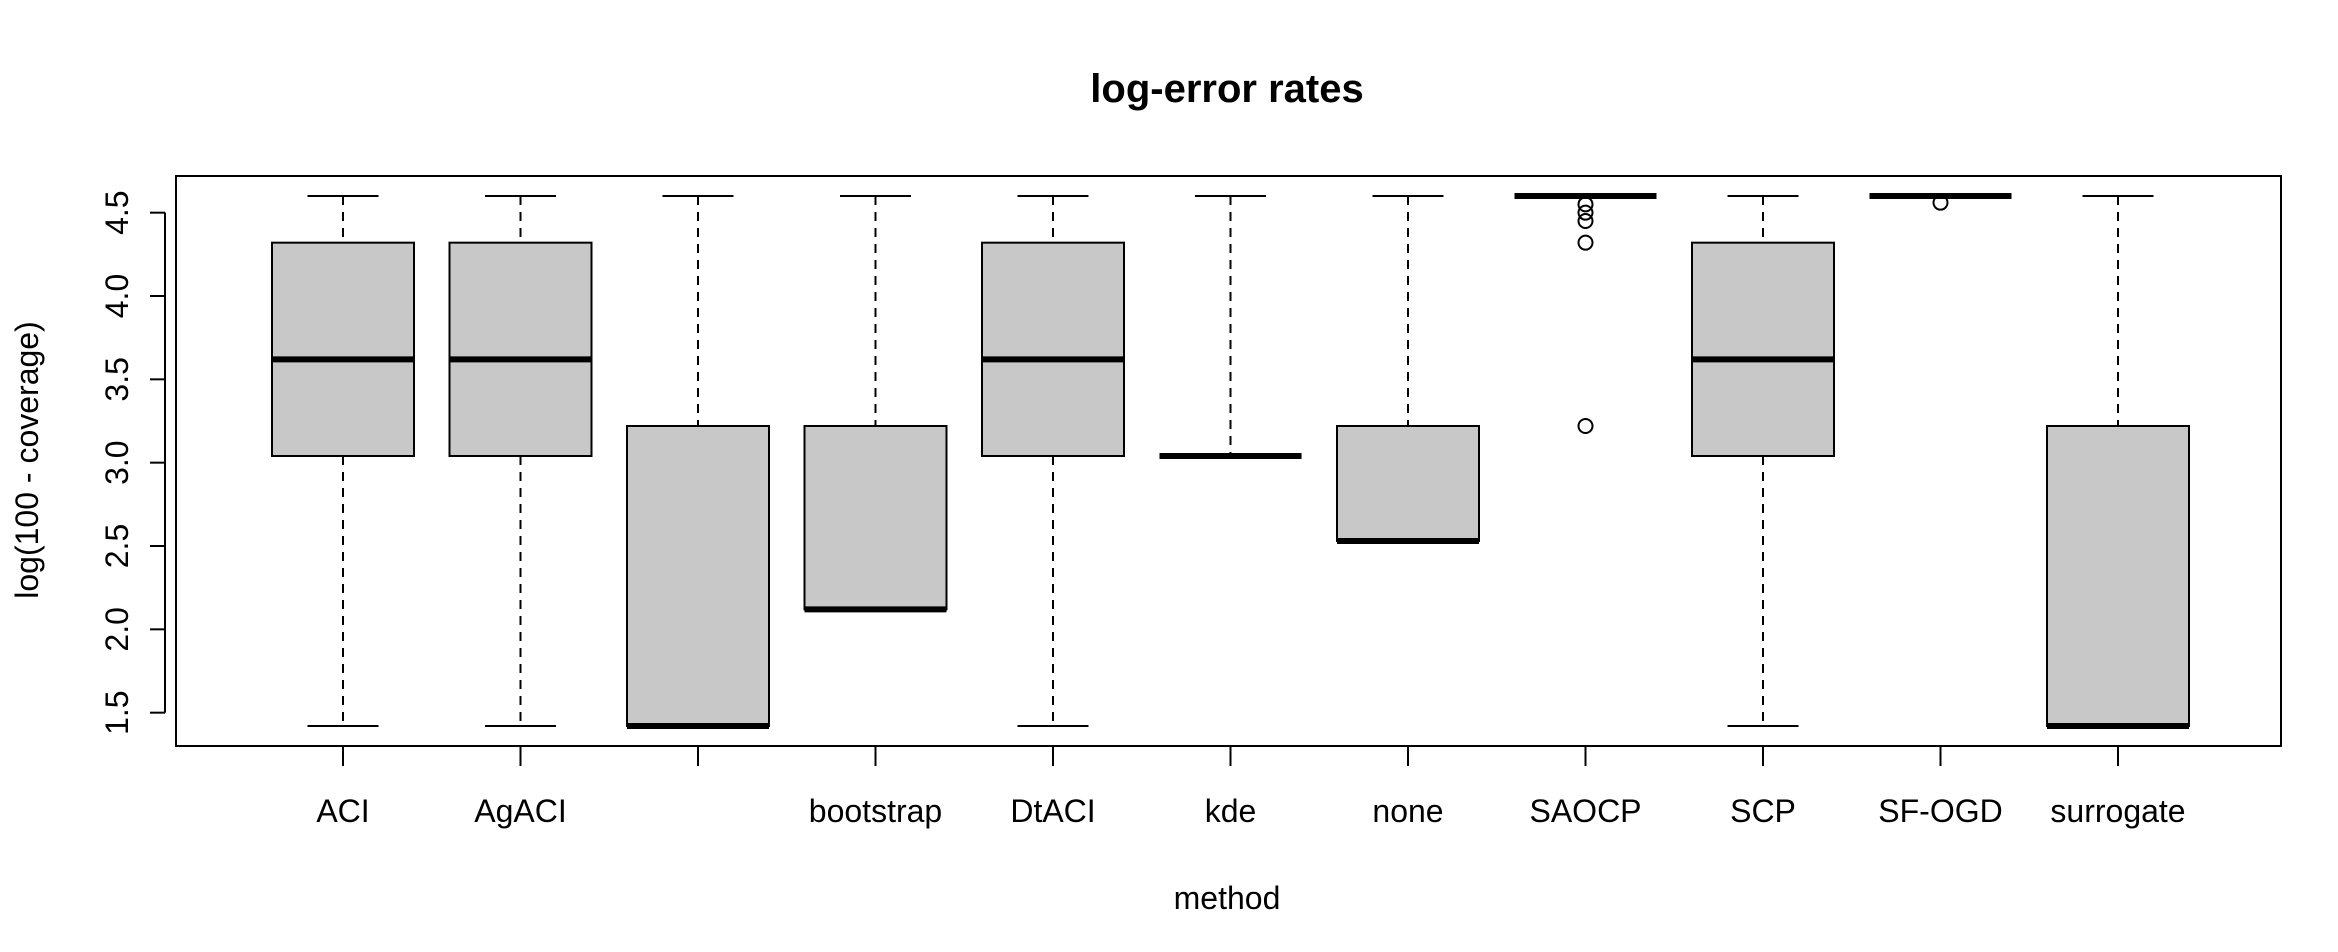 This screenshot has height=952, width=2338. What do you see at coordinates (520, 811) in the screenshot?
I see `x-tick-label: AgACI` at bounding box center [520, 811].